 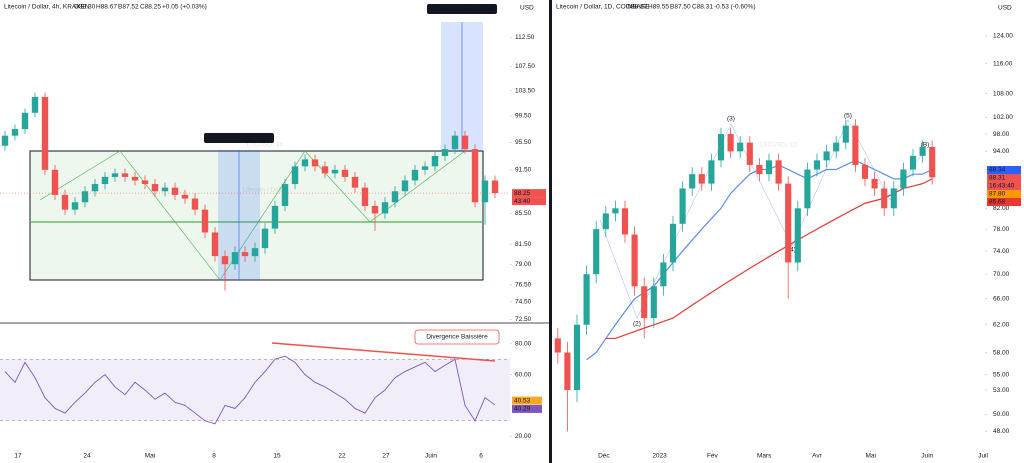 I want to click on y-tick-label: 78.00, so click(x=1001, y=229).